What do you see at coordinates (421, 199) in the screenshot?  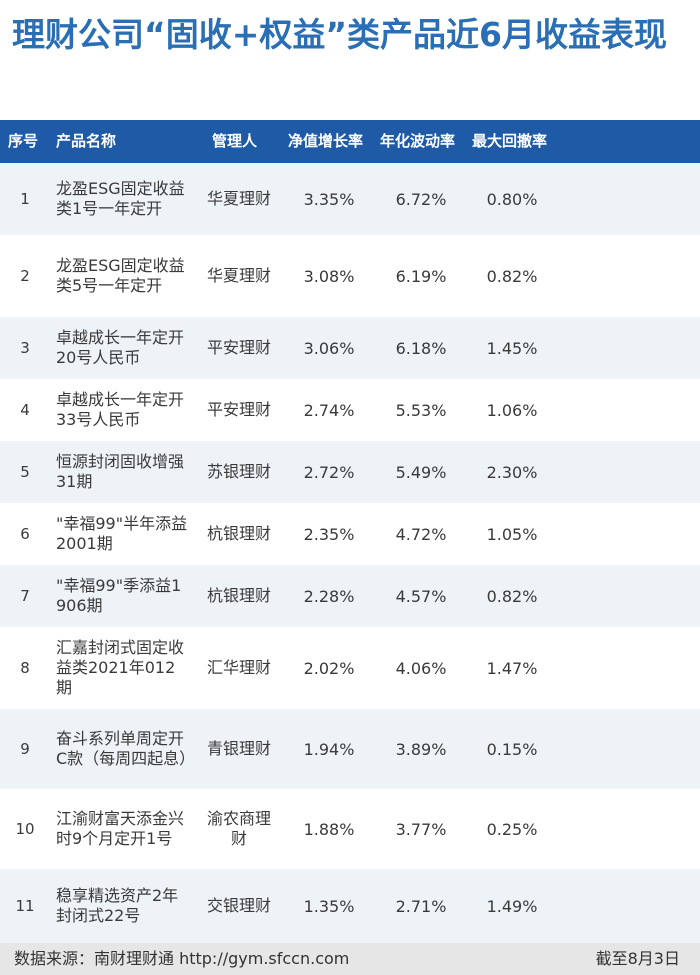 I see `volatility: 6.72%` at bounding box center [421, 199].